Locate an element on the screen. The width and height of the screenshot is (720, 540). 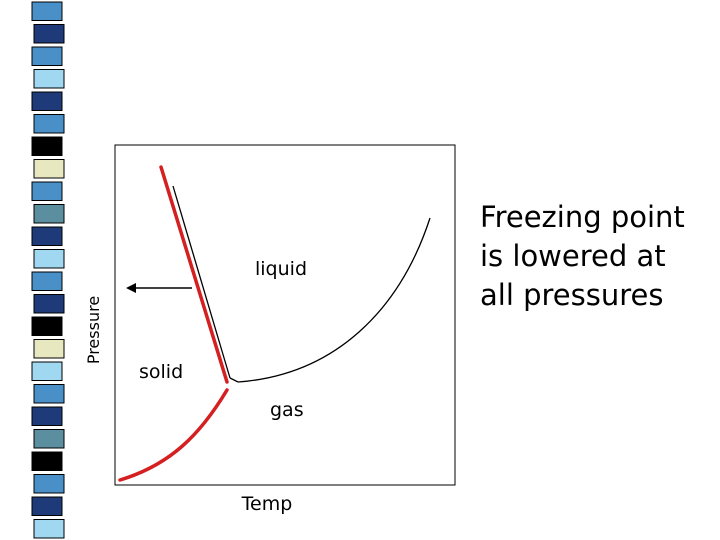
shift-arrow-head is located at coordinates (131, 288).